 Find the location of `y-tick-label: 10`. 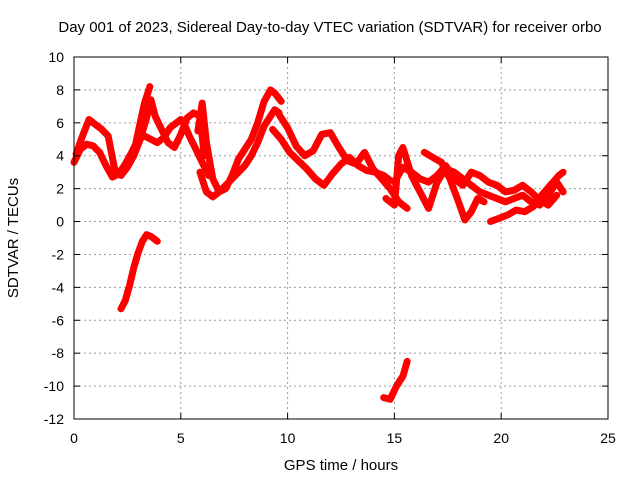

y-tick-label: 10 is located at coordinates (56, 57).